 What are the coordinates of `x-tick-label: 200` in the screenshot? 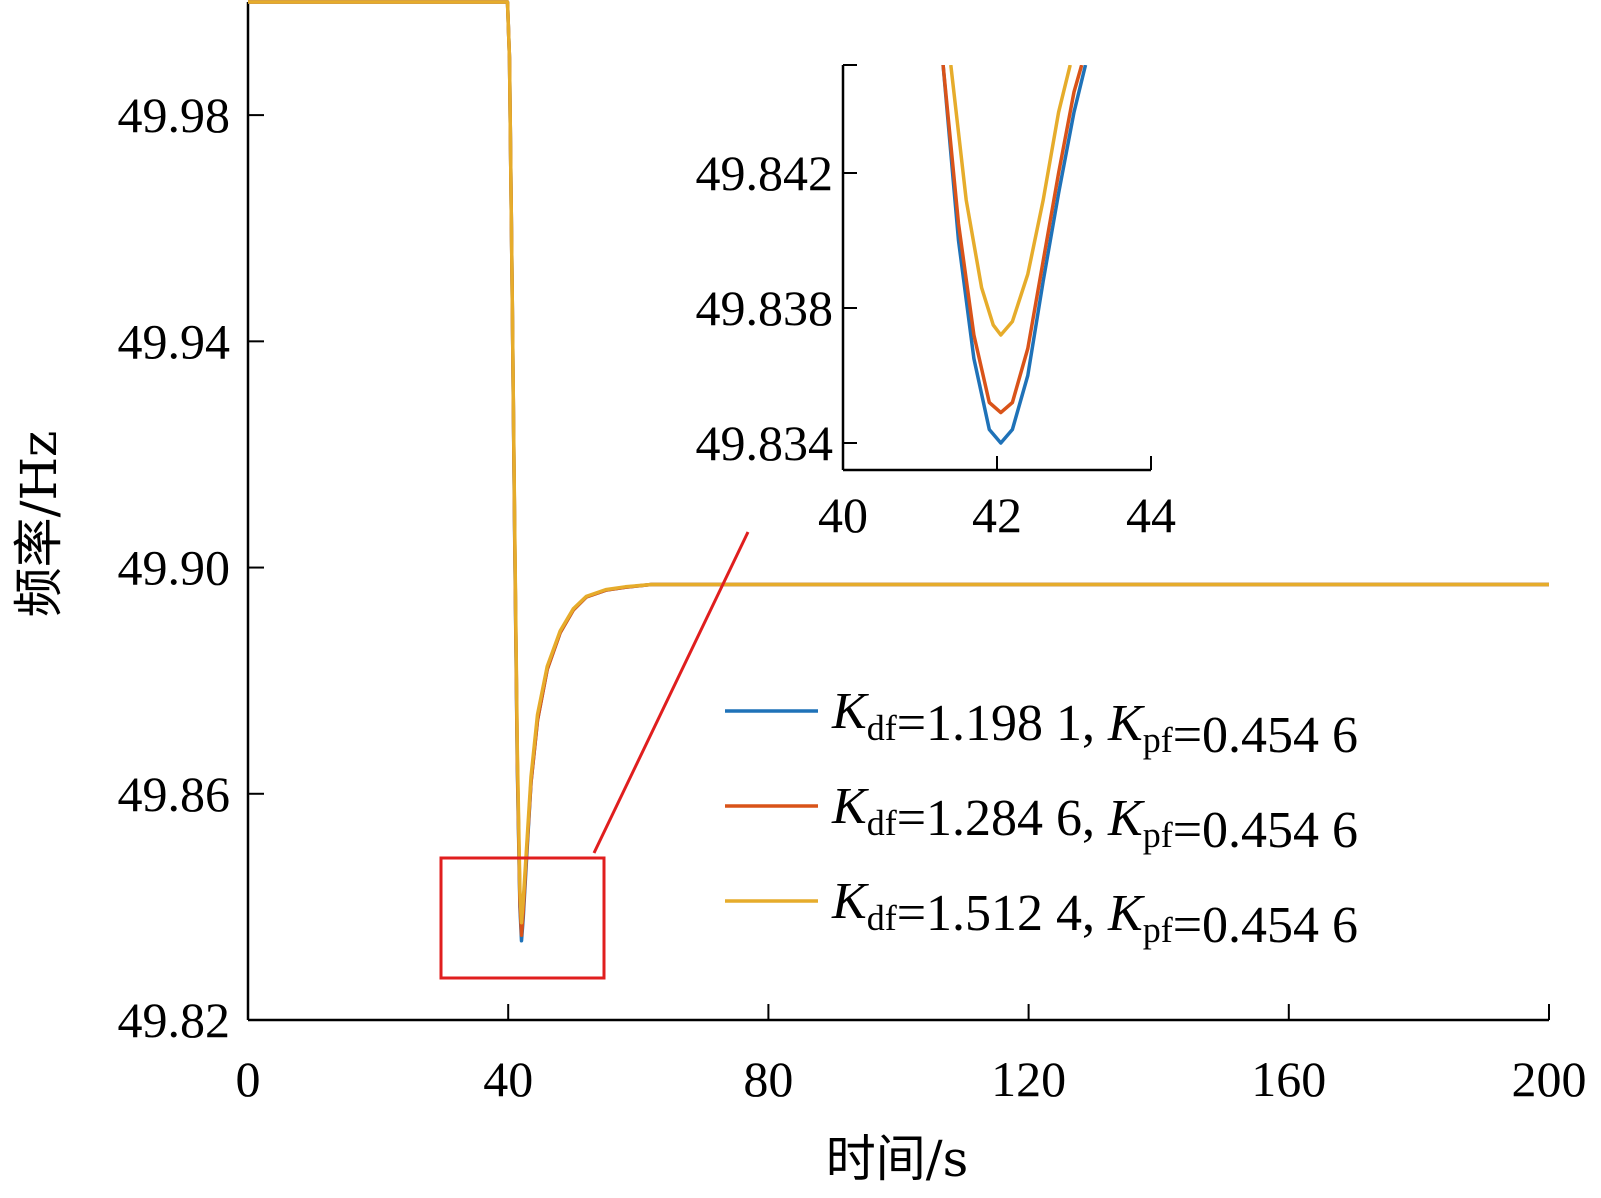 It's located at (1549, 1079).